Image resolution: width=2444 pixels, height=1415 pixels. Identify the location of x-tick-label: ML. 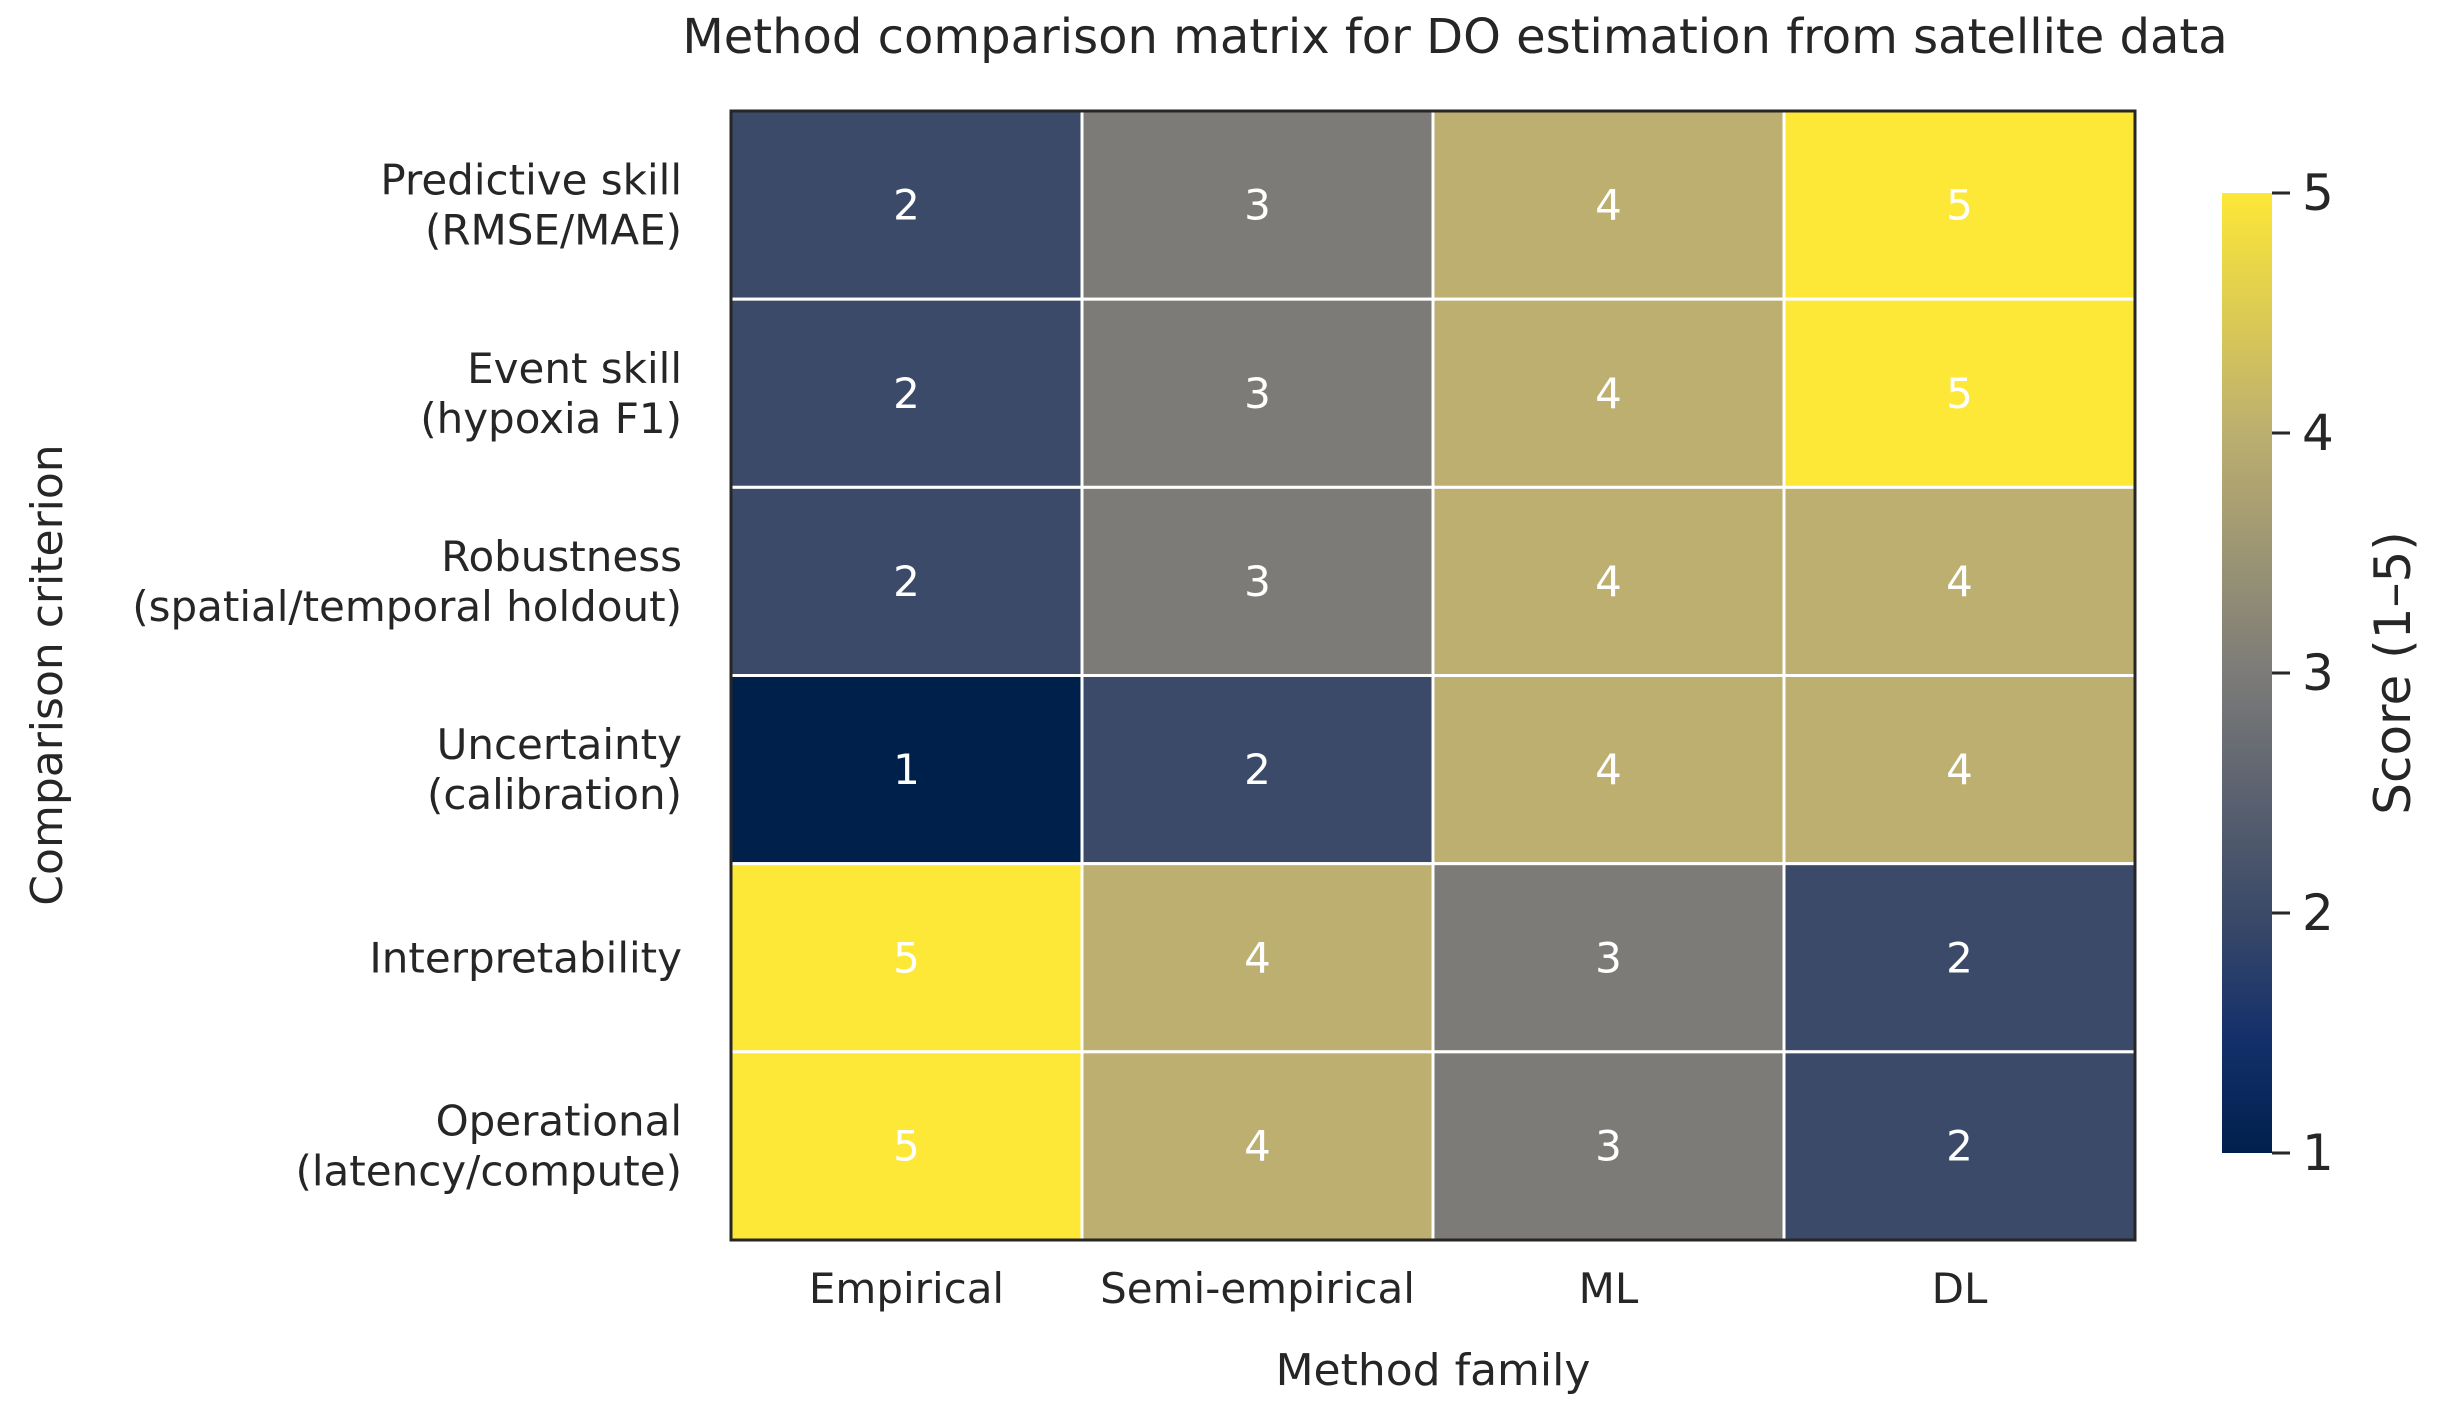
(1609, 1288).